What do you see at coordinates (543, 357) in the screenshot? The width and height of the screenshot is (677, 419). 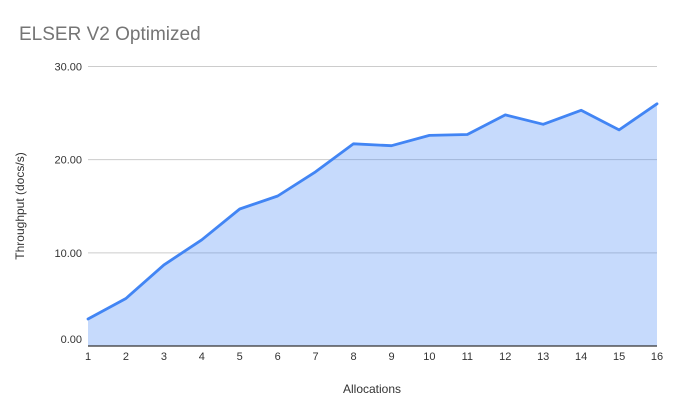 I see `x-tick-label: 13` at bounding box center [543, 357].